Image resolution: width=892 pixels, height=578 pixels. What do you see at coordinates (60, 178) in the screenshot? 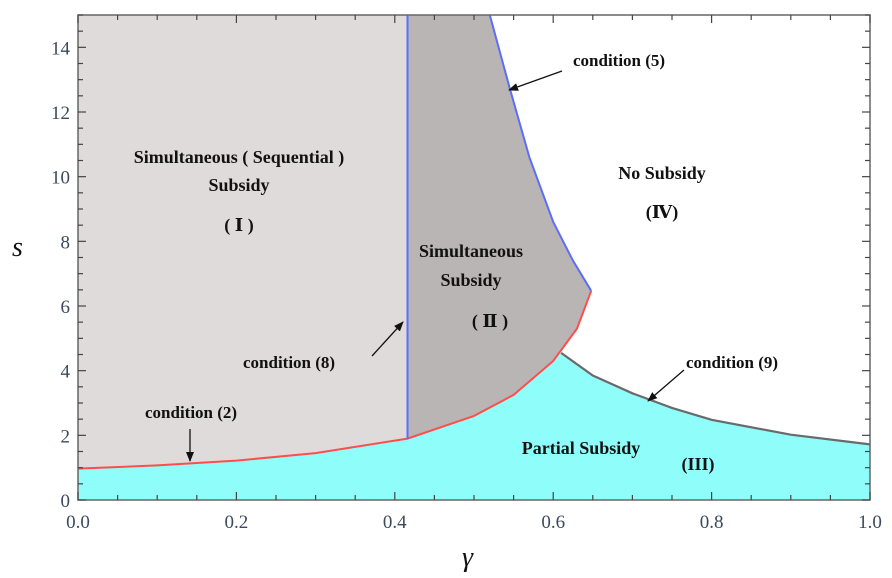
I see `y-tick-label: 10` at bounding box center [60, 178].